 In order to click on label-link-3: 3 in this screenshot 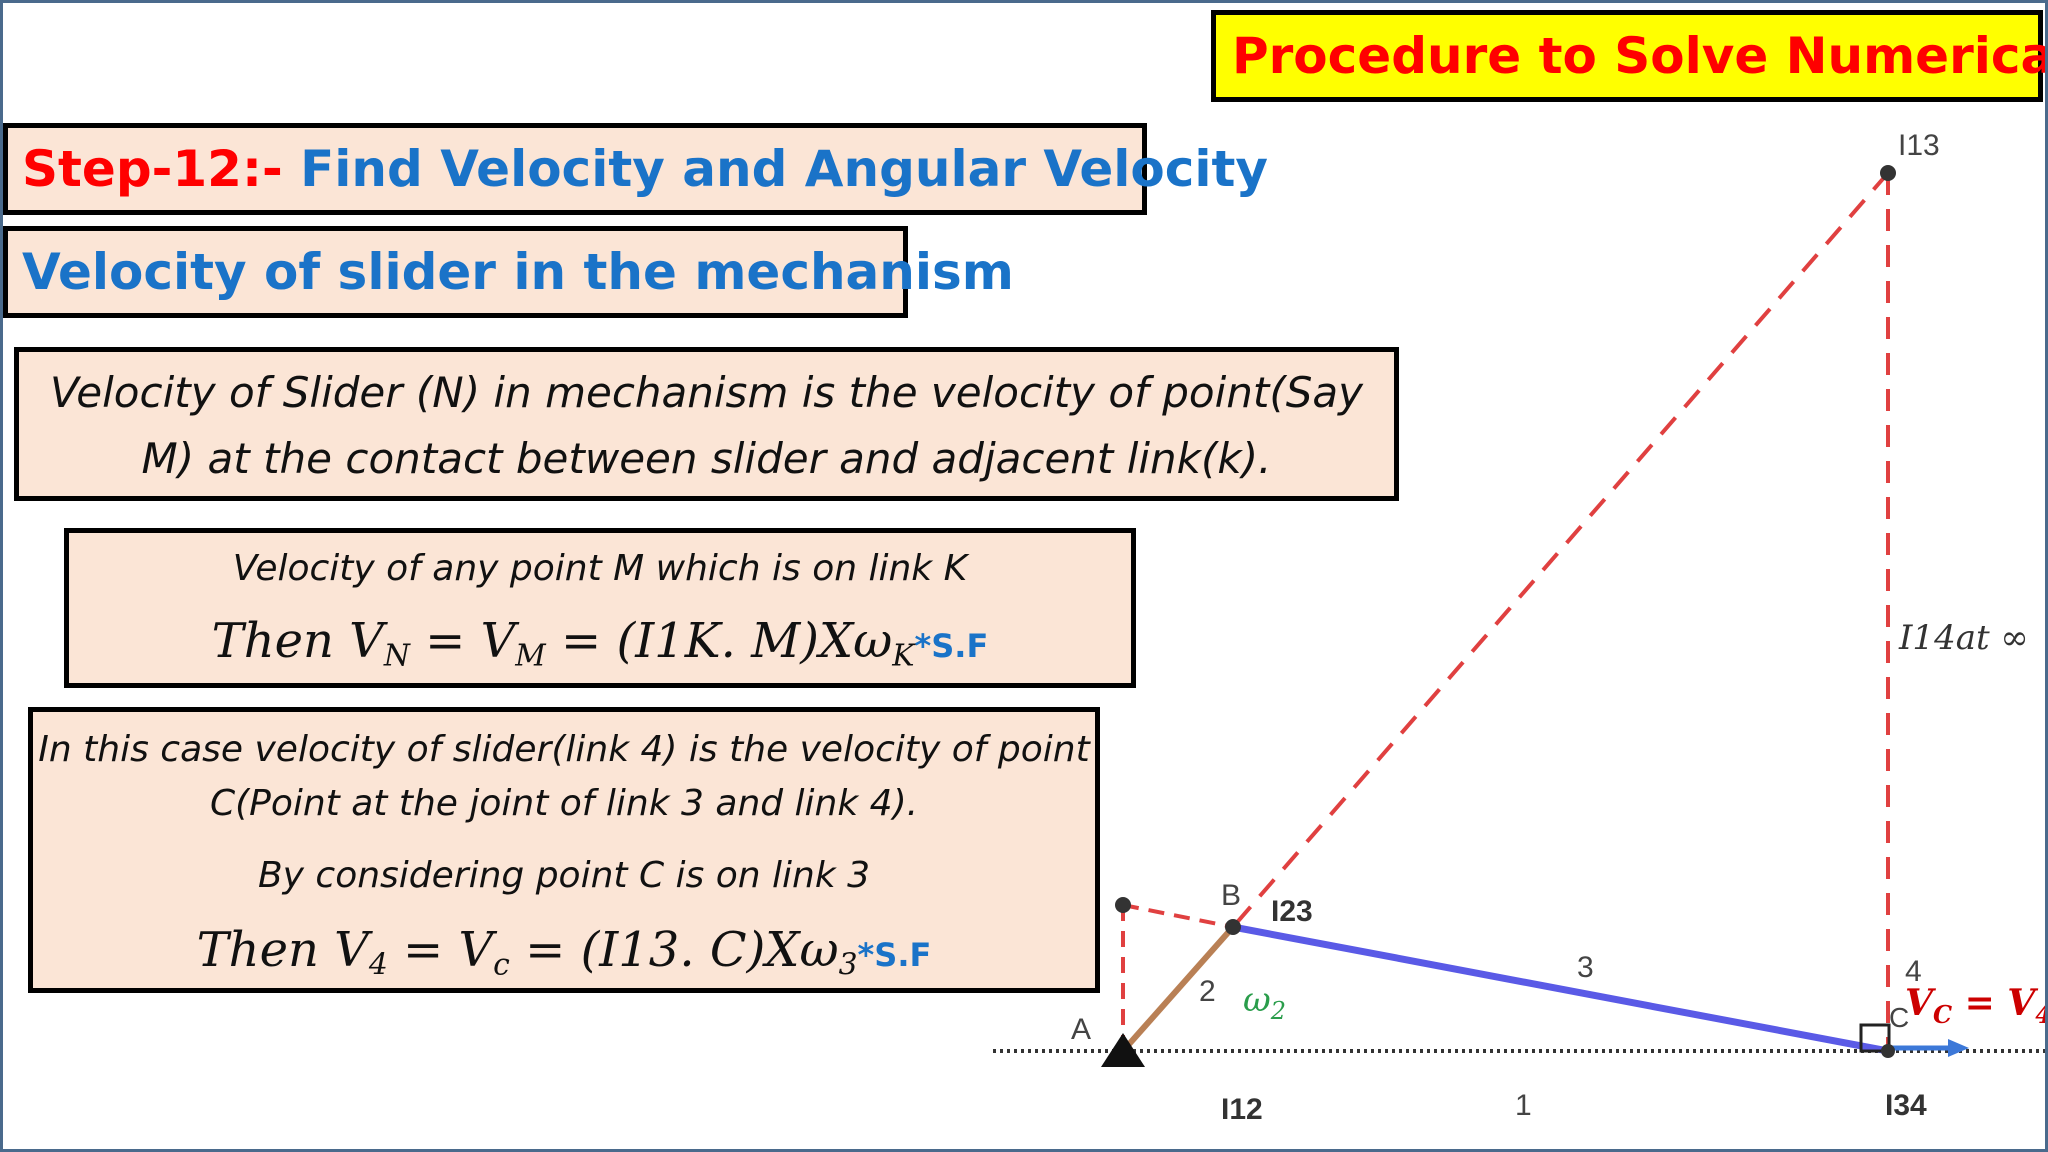, I will do `click(1585, 967)`.